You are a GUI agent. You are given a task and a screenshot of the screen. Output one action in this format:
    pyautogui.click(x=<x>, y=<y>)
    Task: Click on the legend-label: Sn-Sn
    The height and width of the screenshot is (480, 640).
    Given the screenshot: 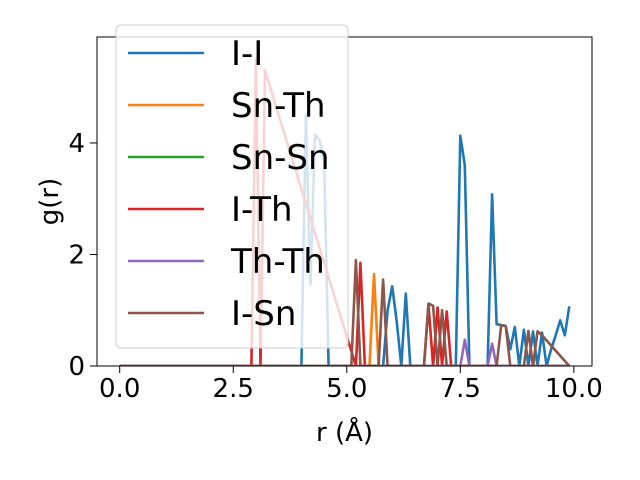 What is the action you would take?
    pyautogui.click(x=280, y=158)
    